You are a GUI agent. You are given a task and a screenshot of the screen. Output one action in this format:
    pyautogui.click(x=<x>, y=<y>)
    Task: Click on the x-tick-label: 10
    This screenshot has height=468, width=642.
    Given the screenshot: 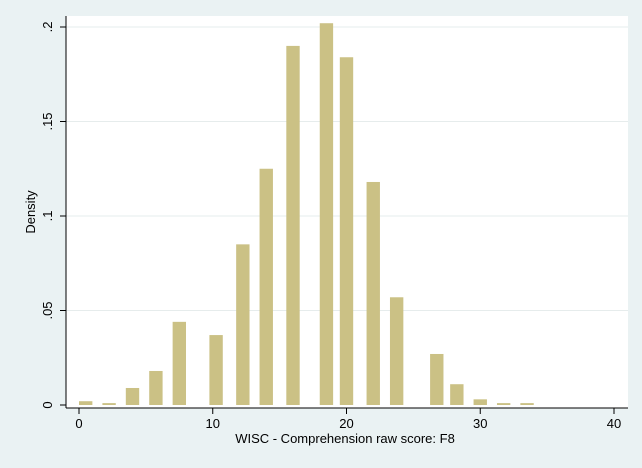 What is the action you would take?
    pyautogui.click(x=213, y=423)
    